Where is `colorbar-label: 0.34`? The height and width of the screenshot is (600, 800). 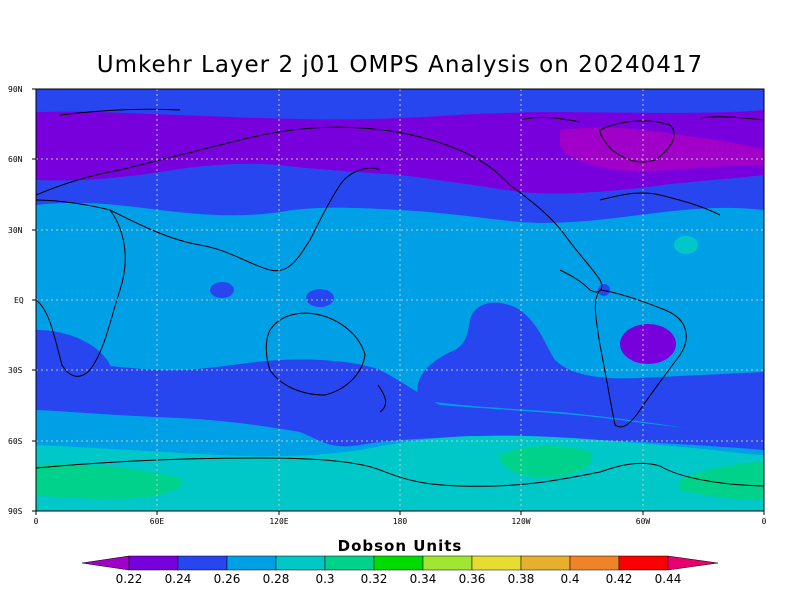 colorbar-label: 0.34 is located at coordinates (423, 579).